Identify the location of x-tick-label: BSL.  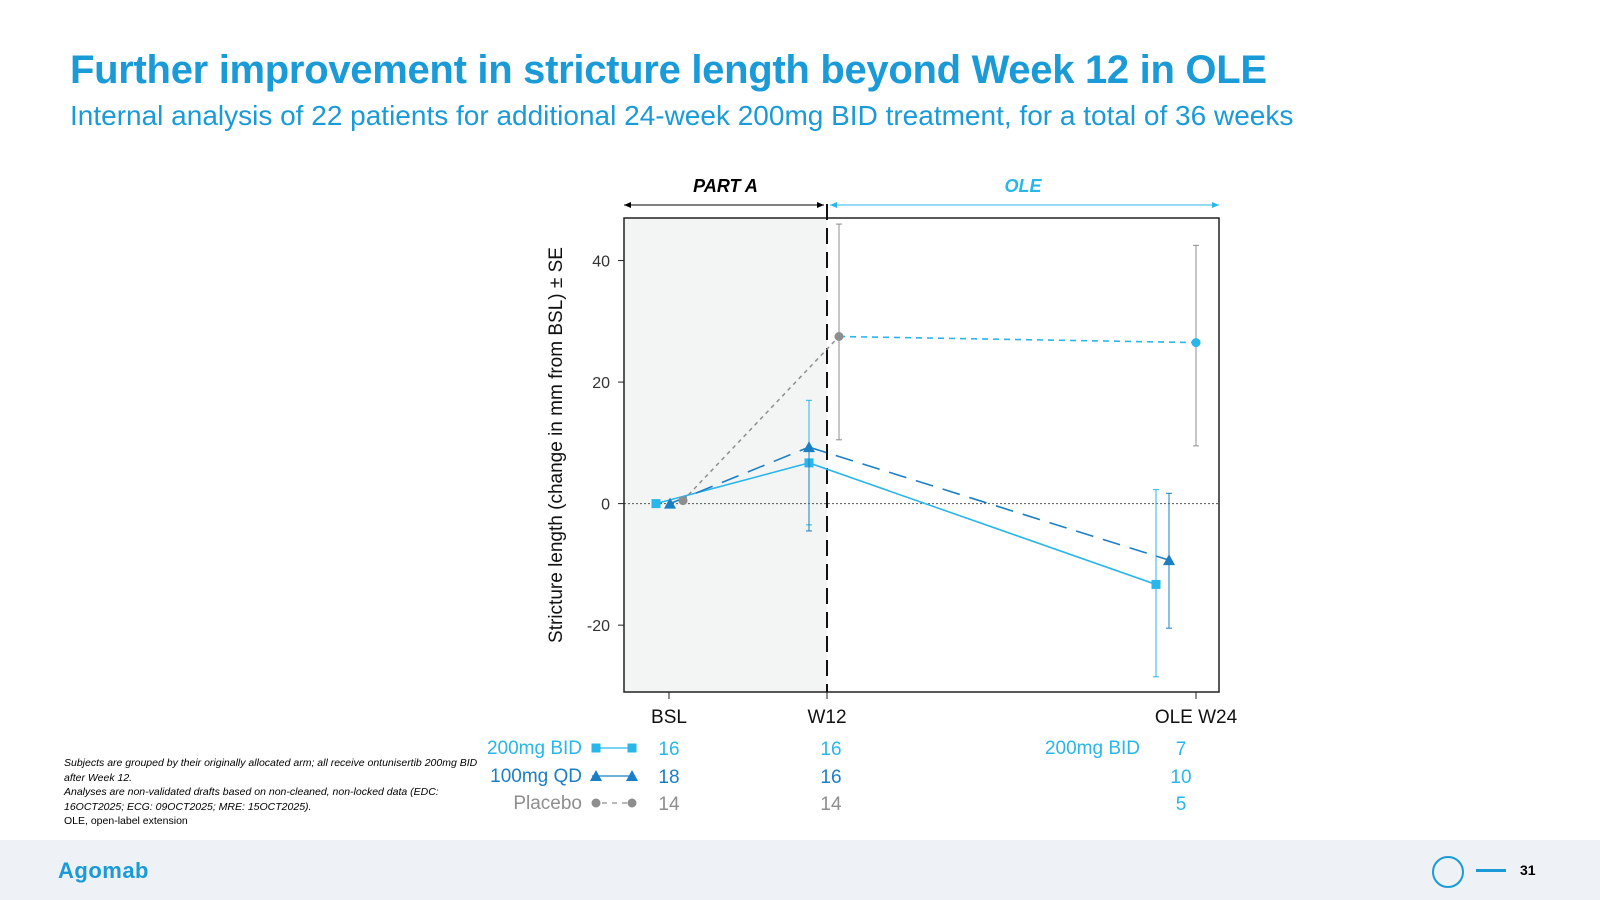
(669, 717).